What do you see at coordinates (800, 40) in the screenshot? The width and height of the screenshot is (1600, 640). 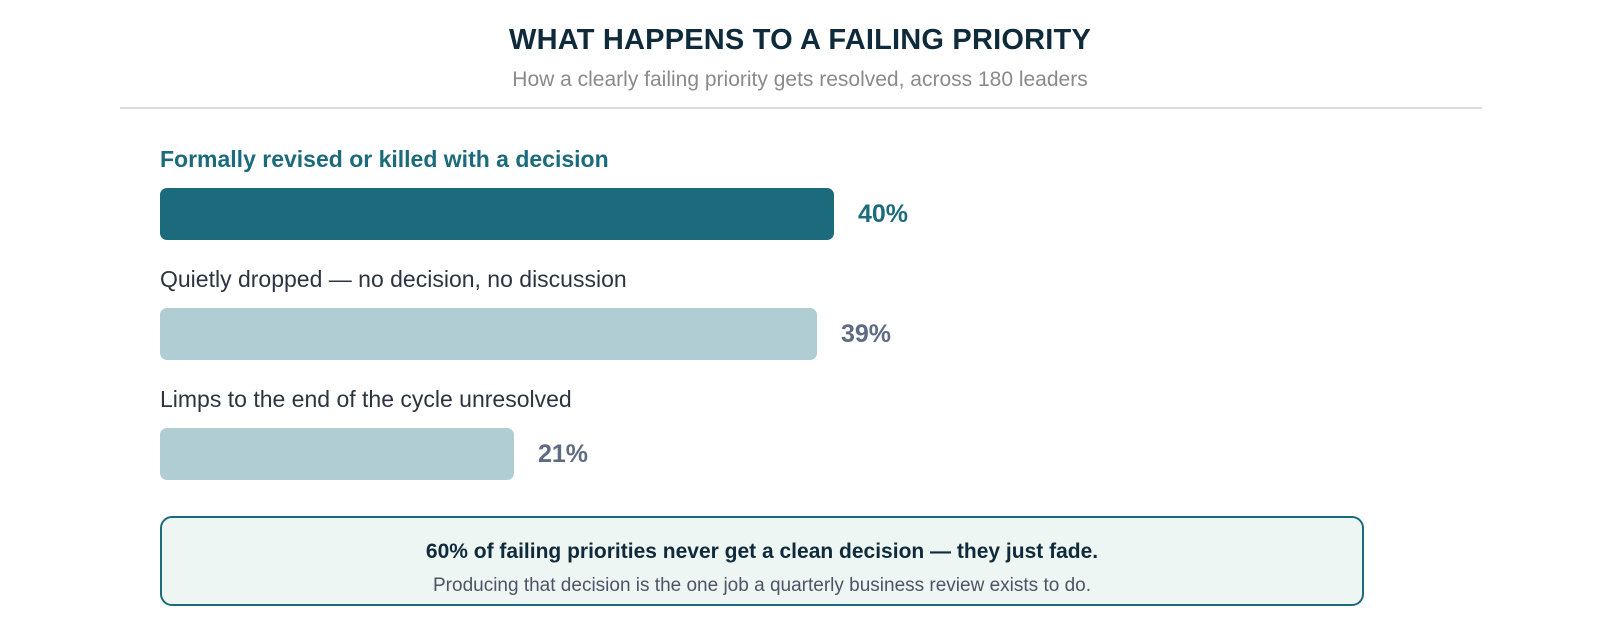 I see `chart-title: WHAT HAPPENS TO A FAILING PRIORITY` at bounding box center [800, 40].